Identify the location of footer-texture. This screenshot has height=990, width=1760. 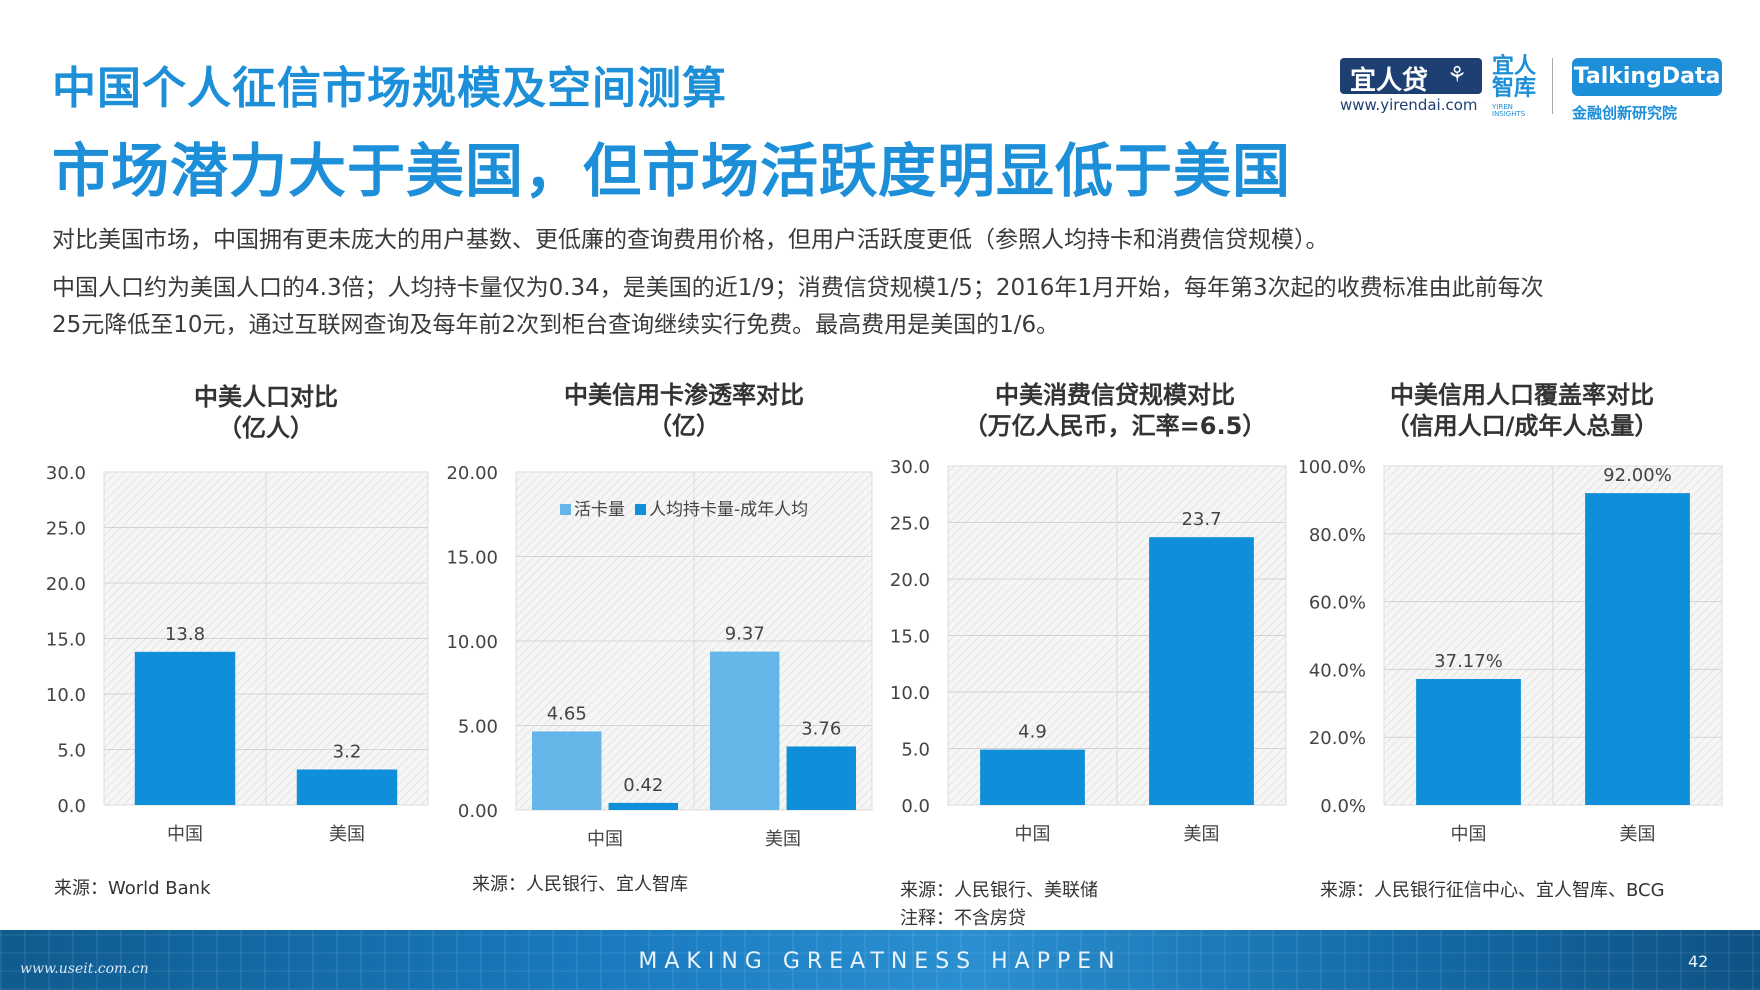
(880, 960).